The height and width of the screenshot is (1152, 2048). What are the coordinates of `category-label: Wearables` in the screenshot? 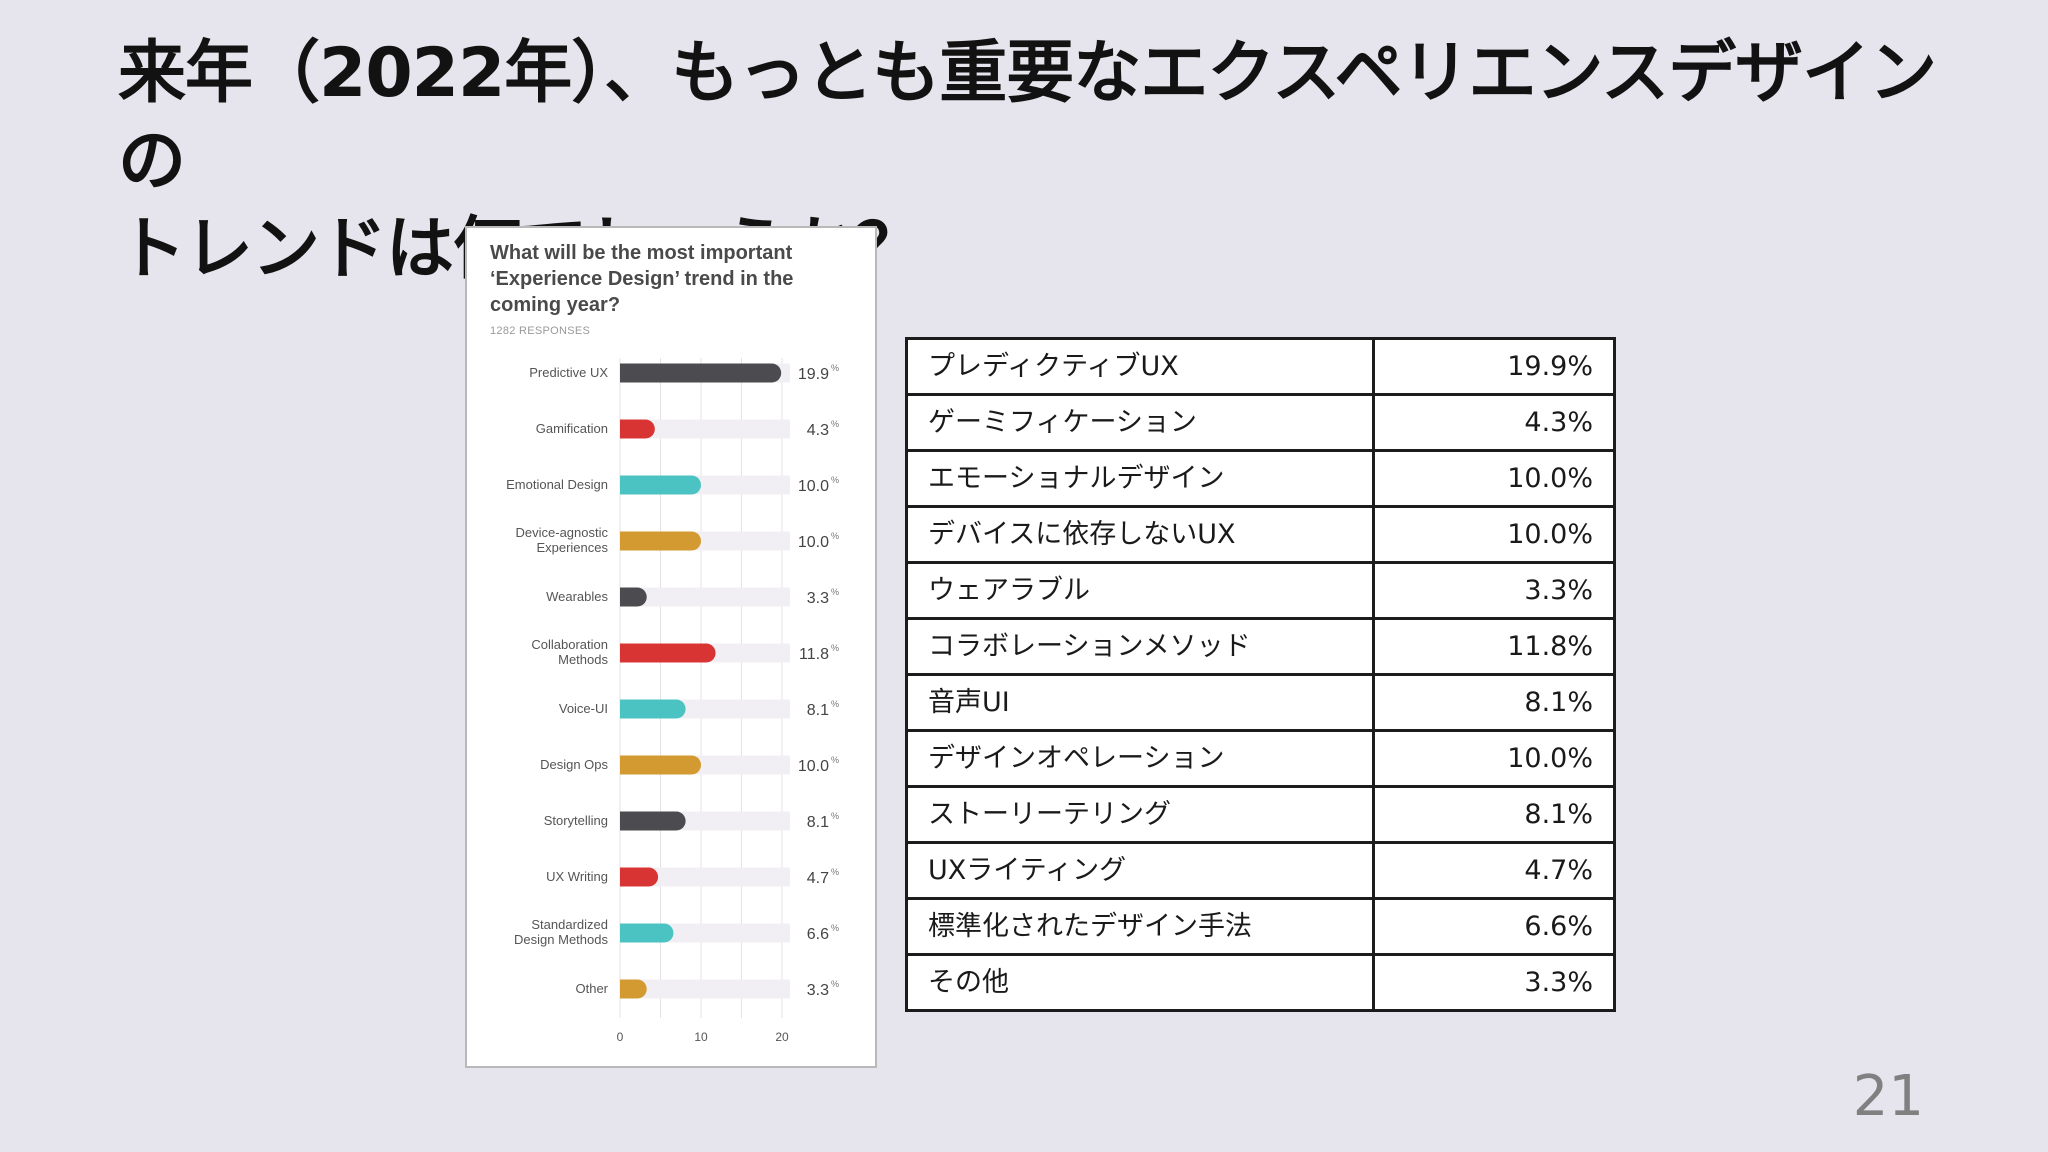 It's located at (577, 596).